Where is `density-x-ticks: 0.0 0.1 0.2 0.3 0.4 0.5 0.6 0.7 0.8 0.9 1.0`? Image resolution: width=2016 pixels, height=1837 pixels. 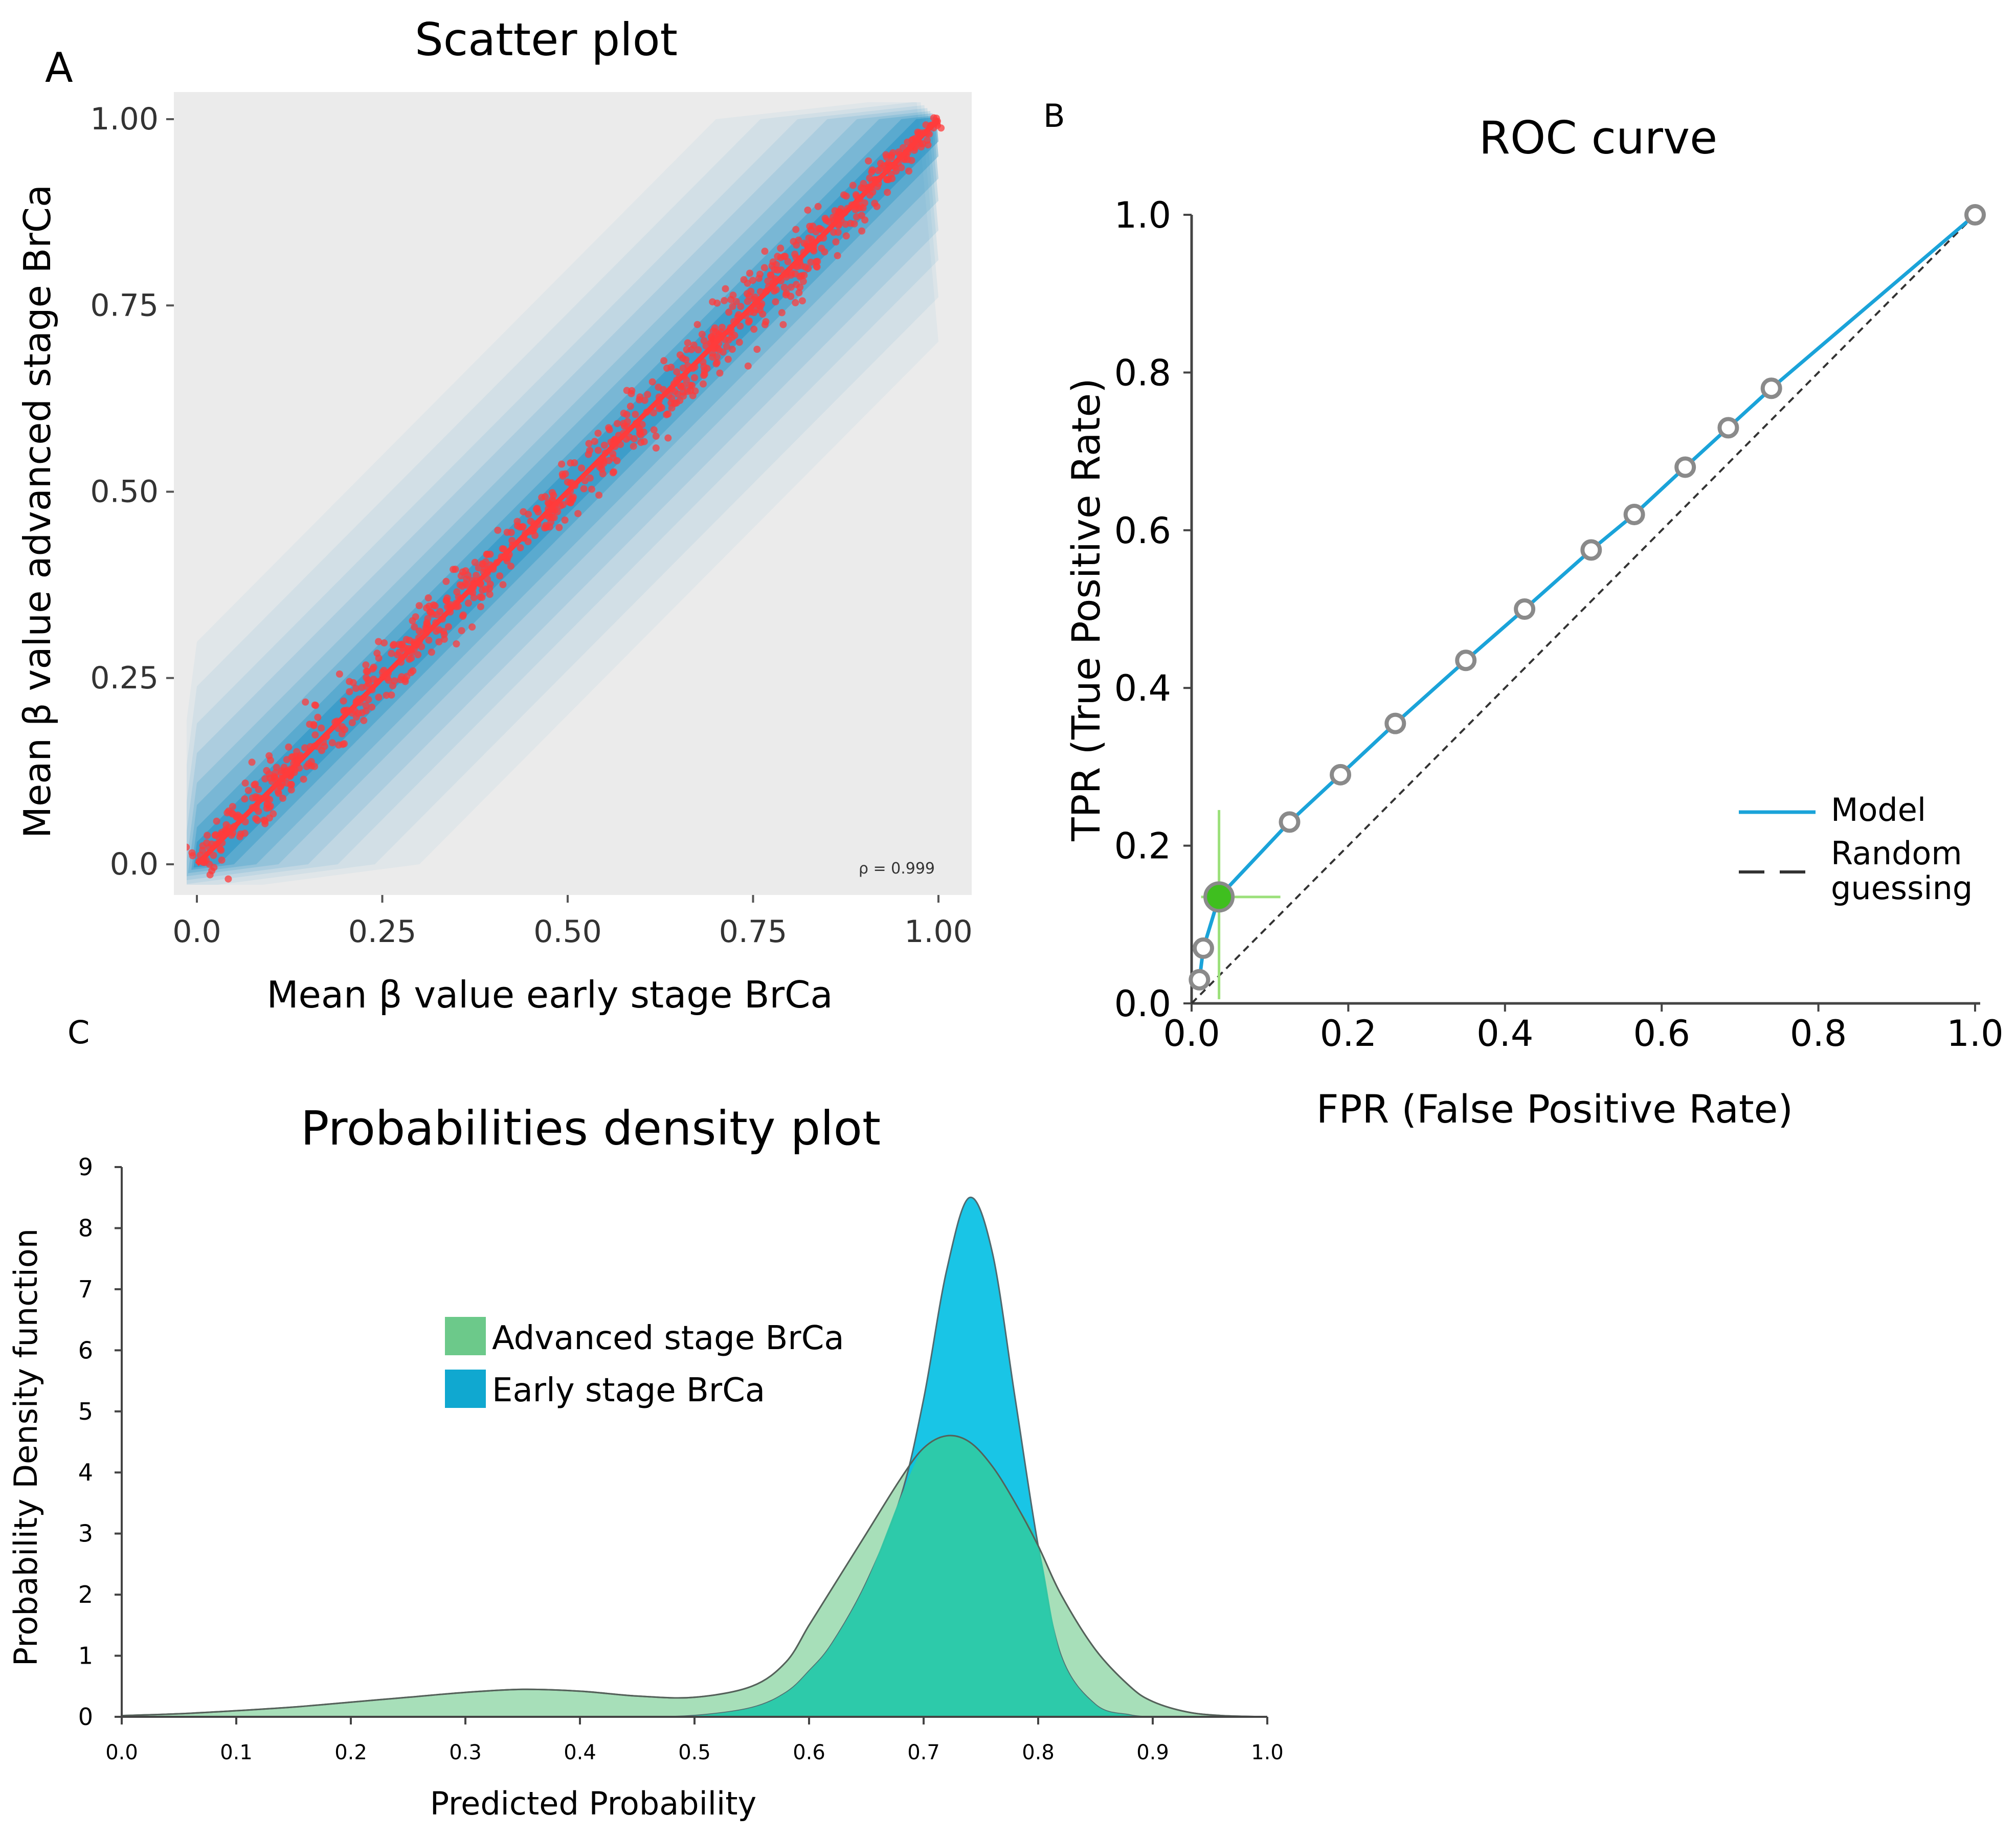 density-x-ticks: 0.0 0.1 0.2 0.3 0.4 0.5 0.6 0.7 0.8 0.9 1.0 is located at coordinates (694, 1740).